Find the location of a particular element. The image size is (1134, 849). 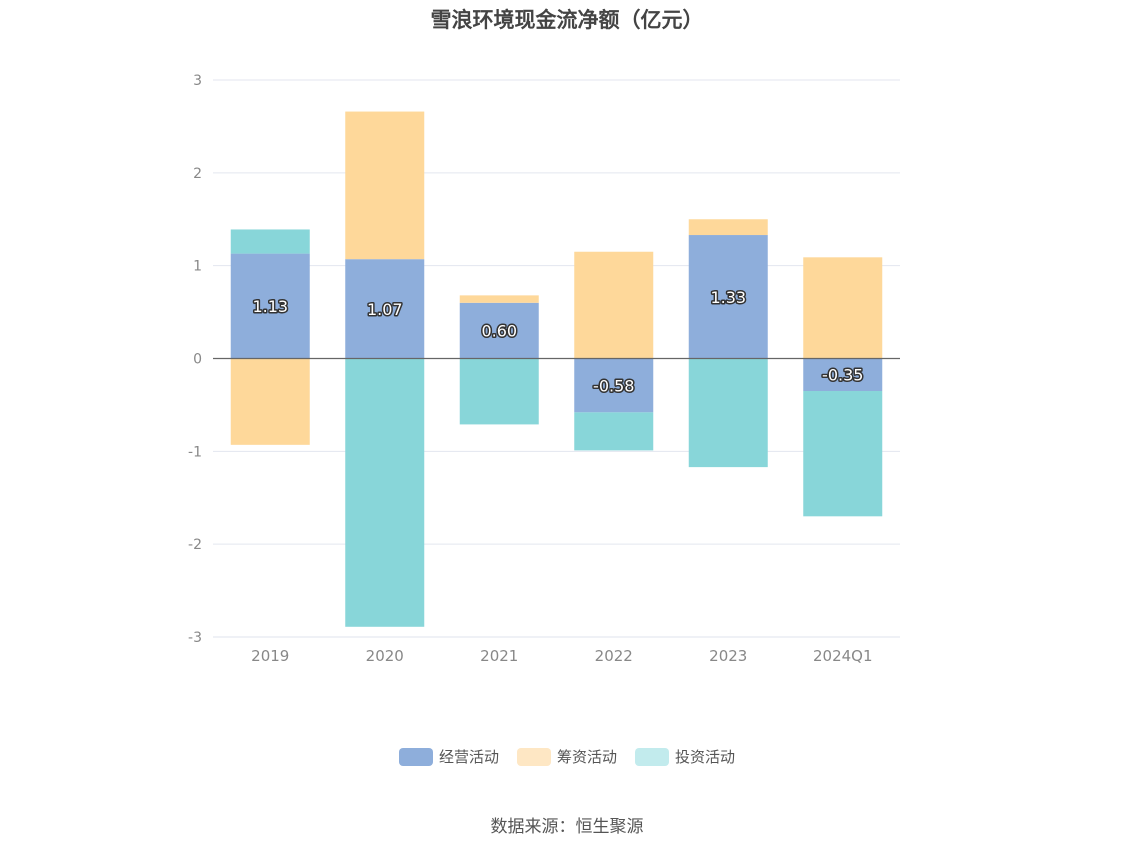

data-label: 1.13 is located at coordinates (270, 306).